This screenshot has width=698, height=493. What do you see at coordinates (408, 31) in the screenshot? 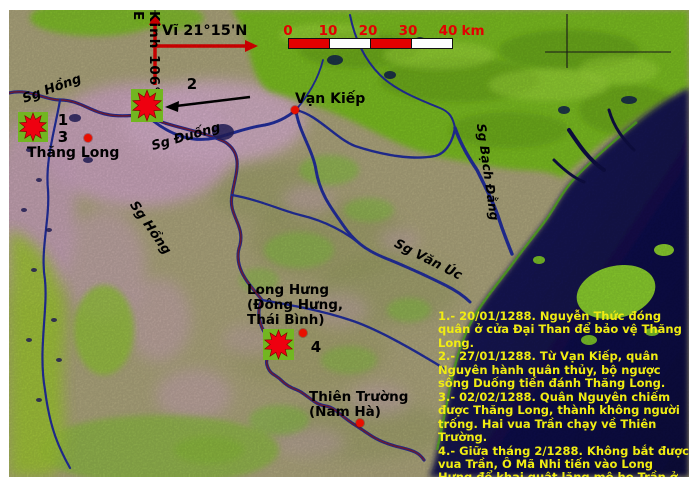
I see `scale-tick: 30` at bounding box center [408, 31].